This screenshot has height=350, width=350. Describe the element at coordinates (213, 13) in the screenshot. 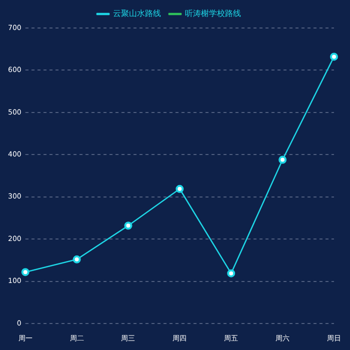

I see `legend-label: 听涛榭学校路线` at that location.